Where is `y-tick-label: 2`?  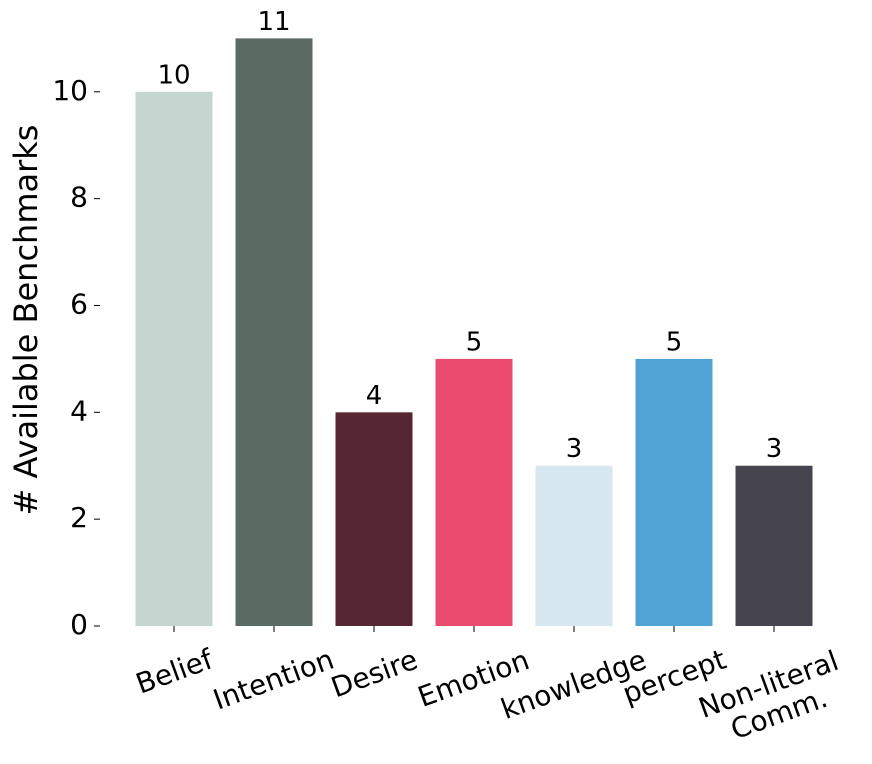
y-tick-label: 2 is located at coordinates (79, 517).